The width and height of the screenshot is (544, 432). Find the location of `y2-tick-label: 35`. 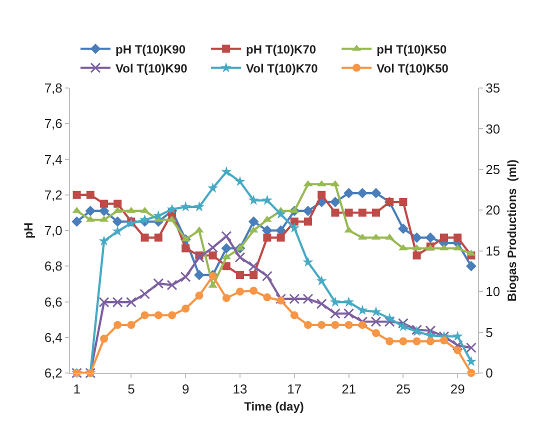

y2-tick-label: 35 is located at coordinates (493, 88).